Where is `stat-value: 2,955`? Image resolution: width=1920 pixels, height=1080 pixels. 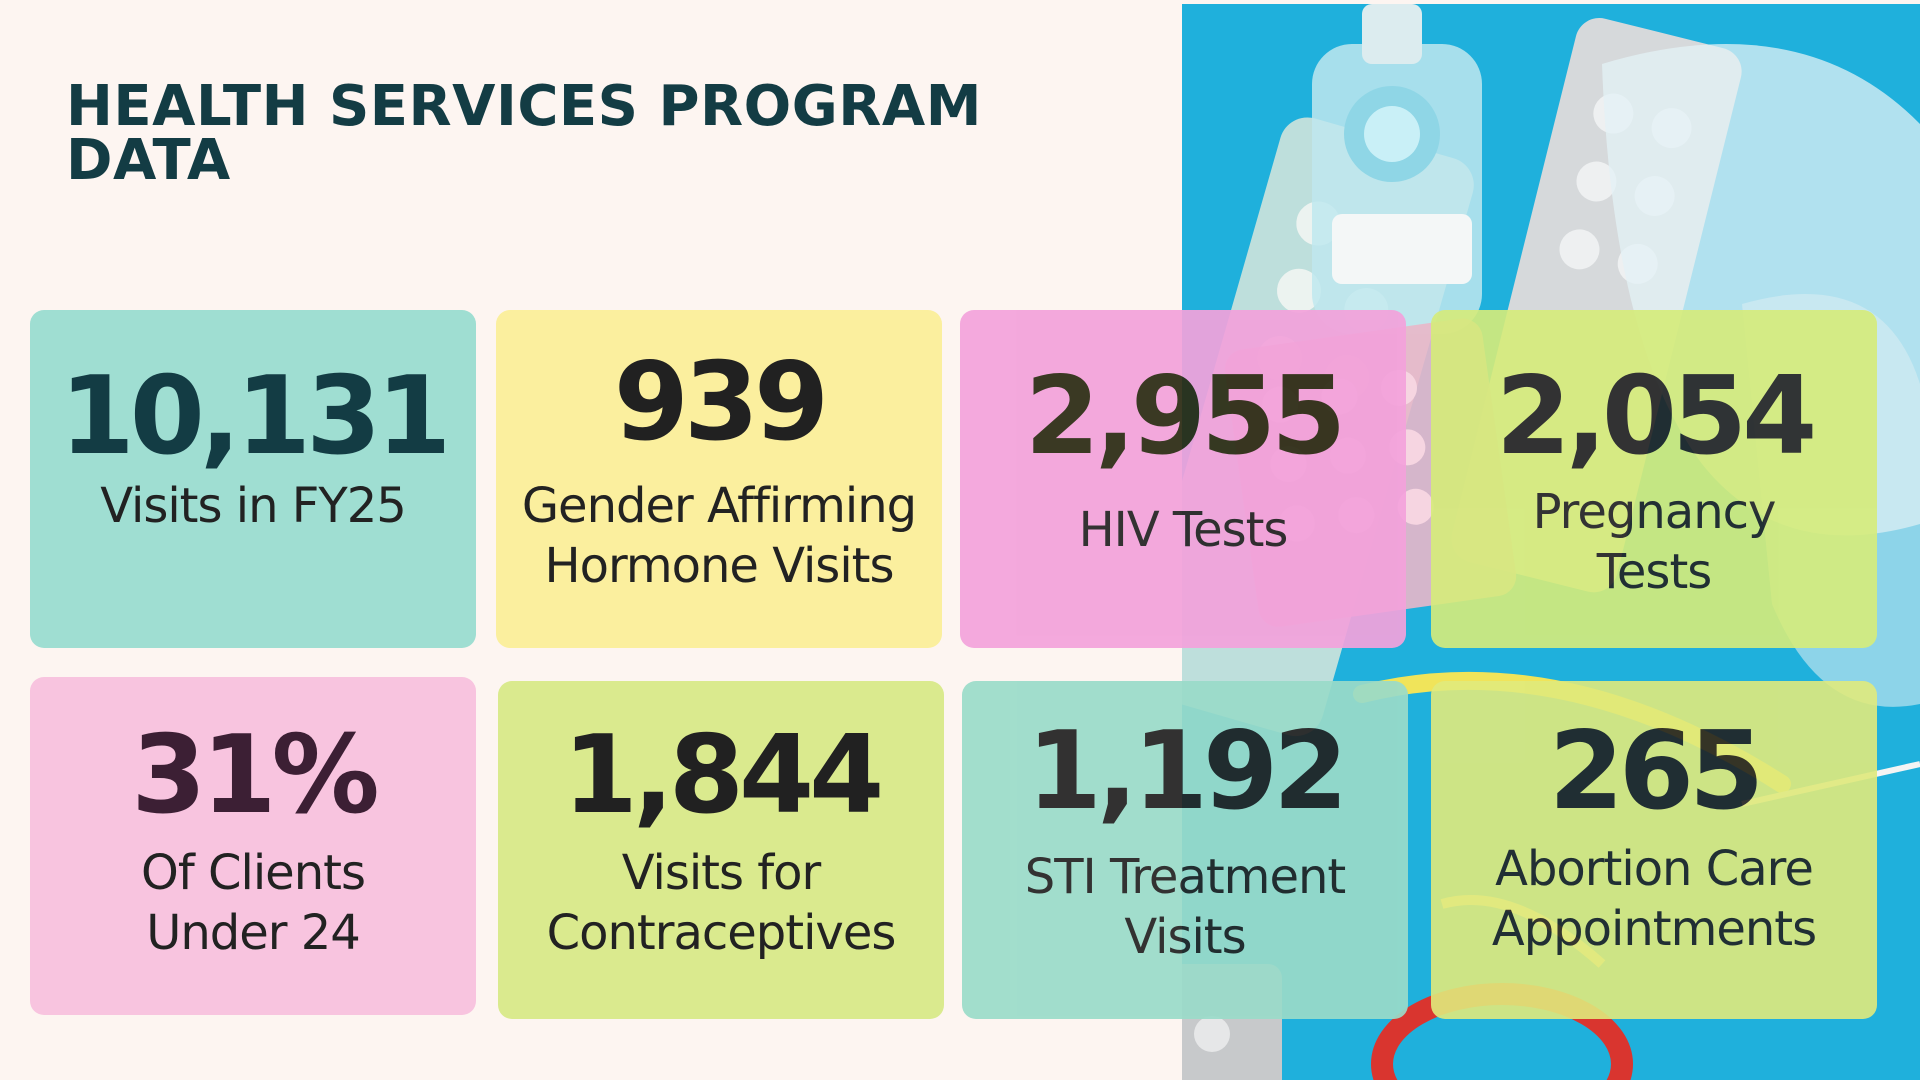
stat-value: 2,955 is located at coordinates (1185, 416).